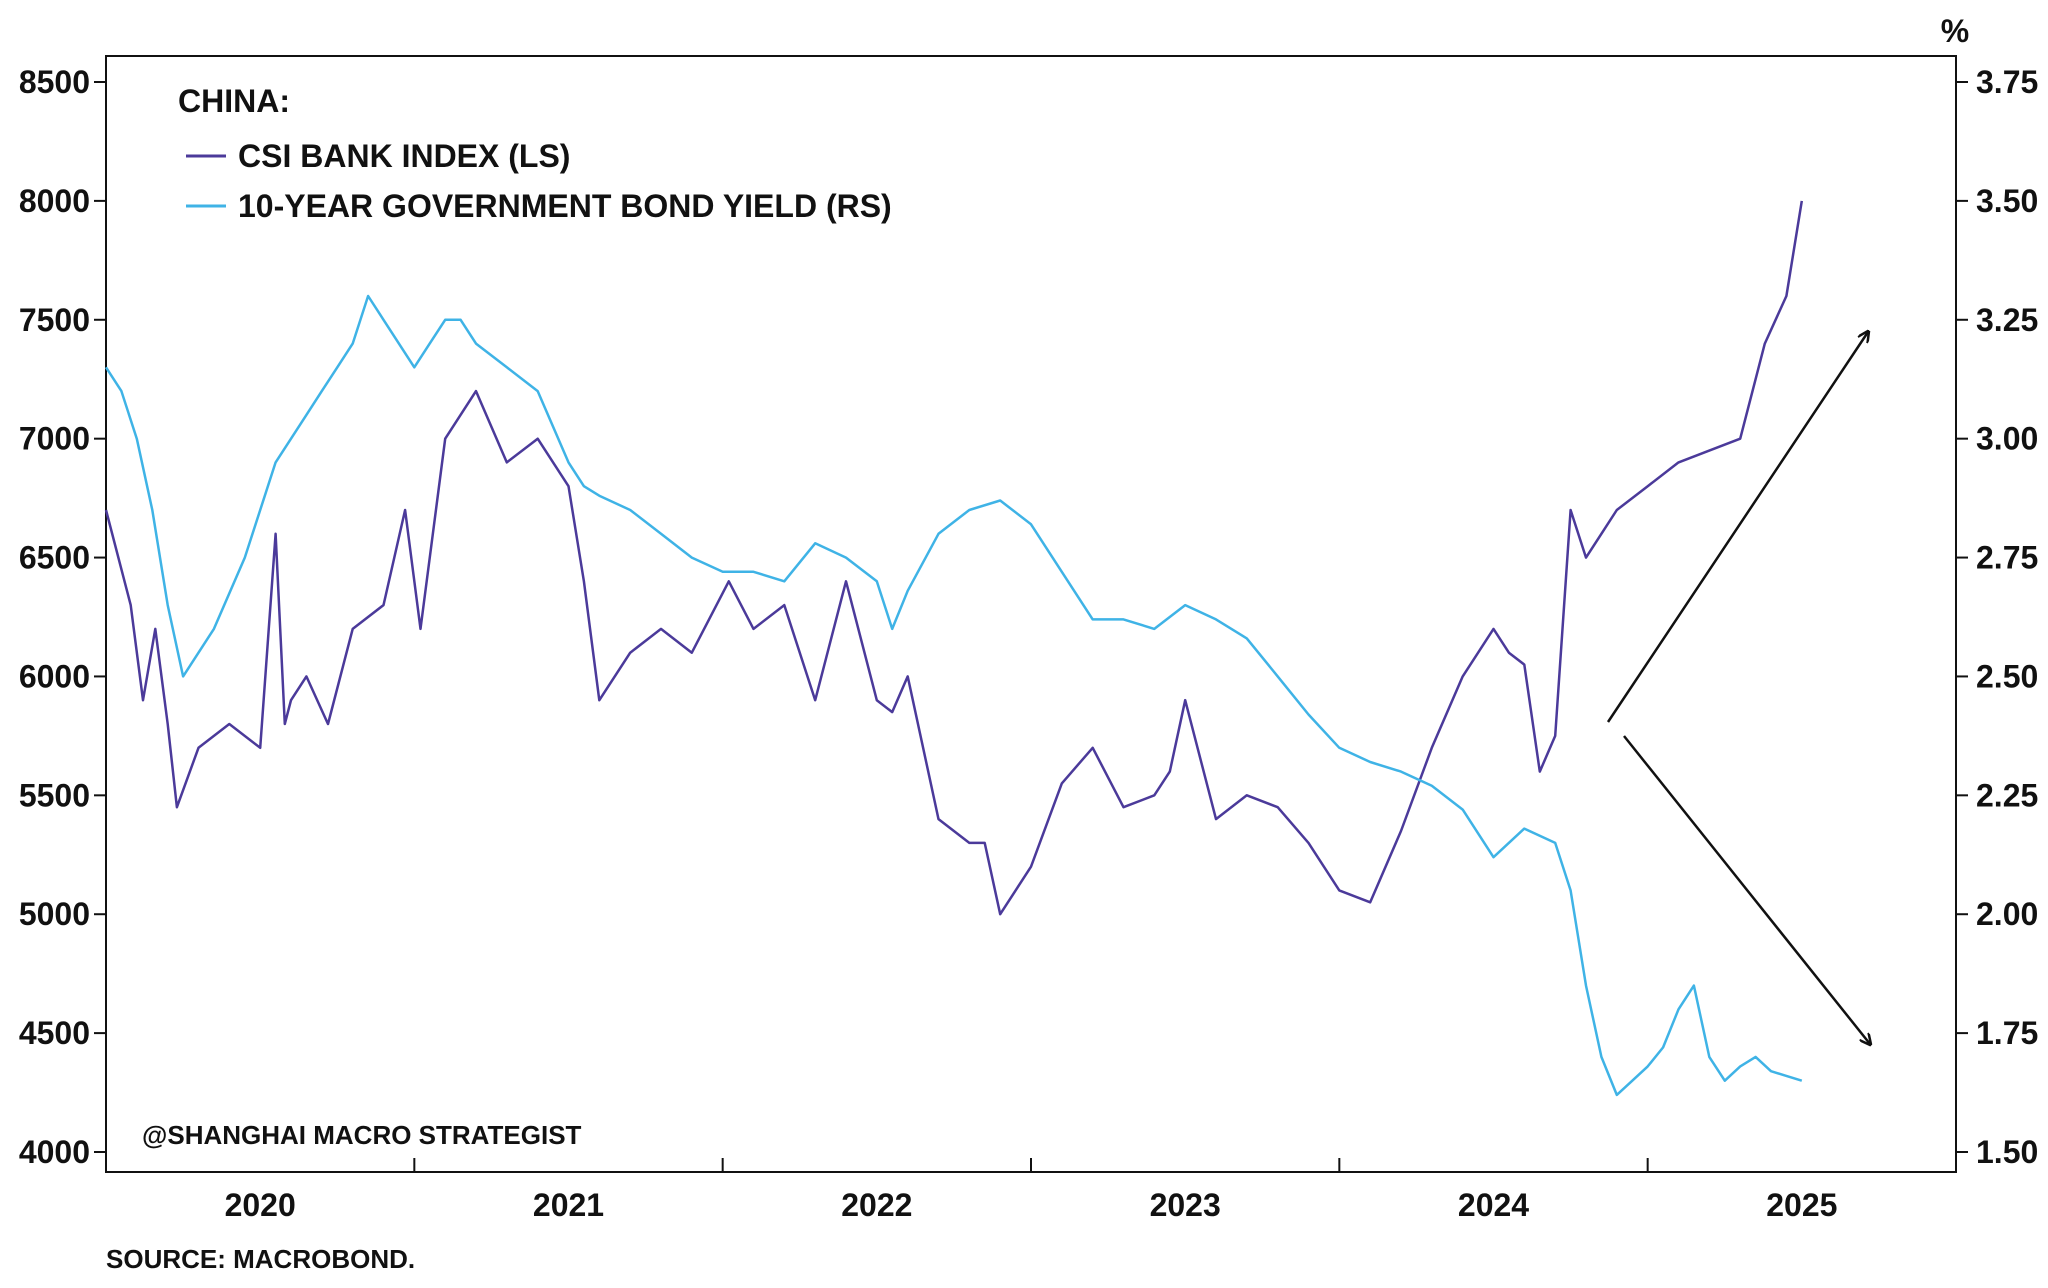 The height and width of the screenshot is (1288, 2048). Describe the element at coordinates (1746, 889) in the screenshot. I see `arrow-down-right` at that location.